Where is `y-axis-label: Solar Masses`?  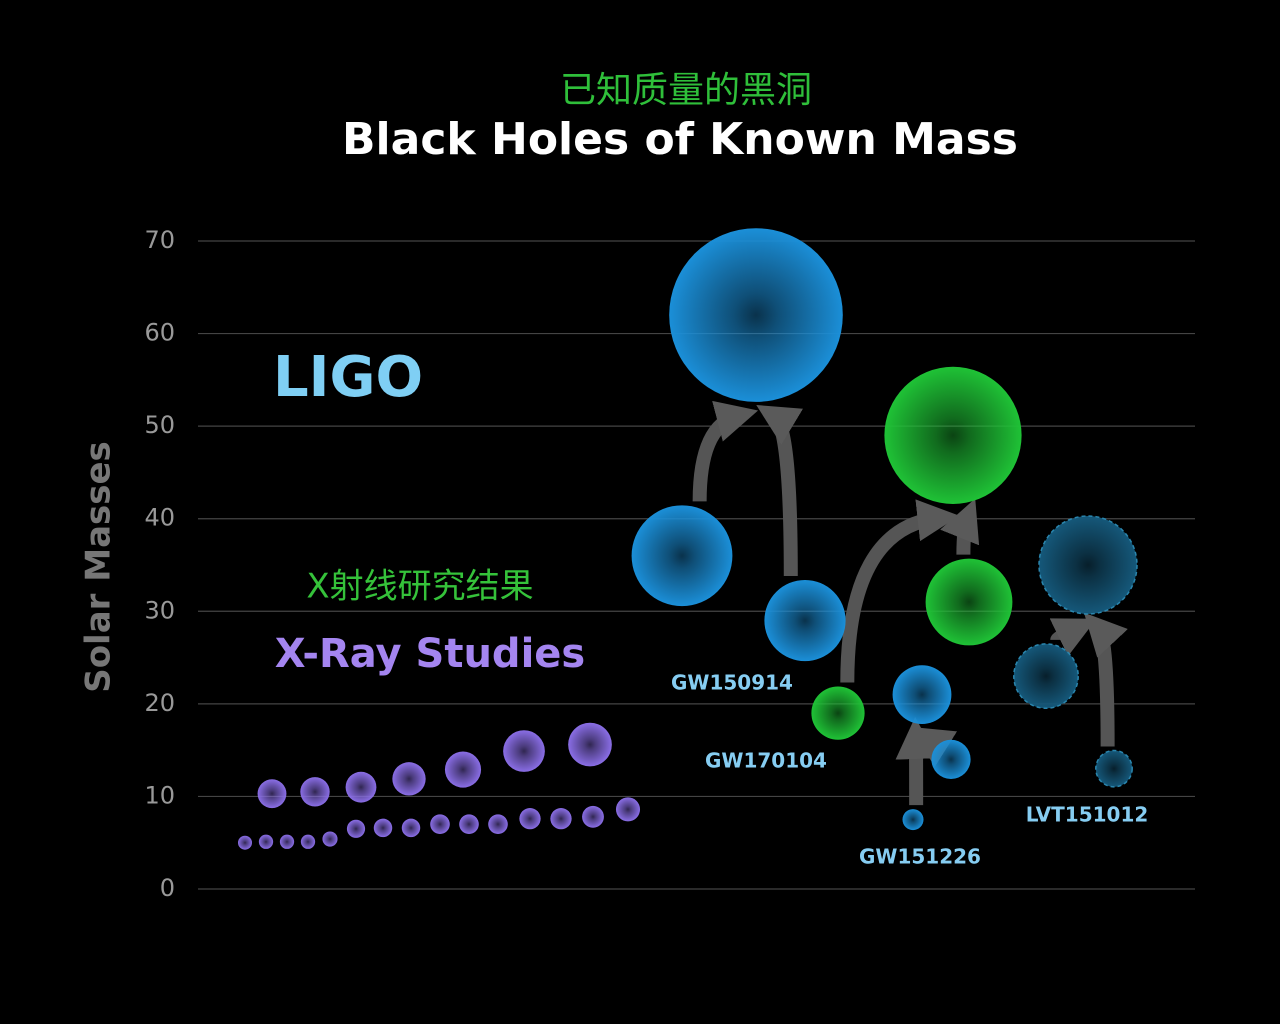 y-axis-label: Solar Masses is located at coordinates (99, 567).